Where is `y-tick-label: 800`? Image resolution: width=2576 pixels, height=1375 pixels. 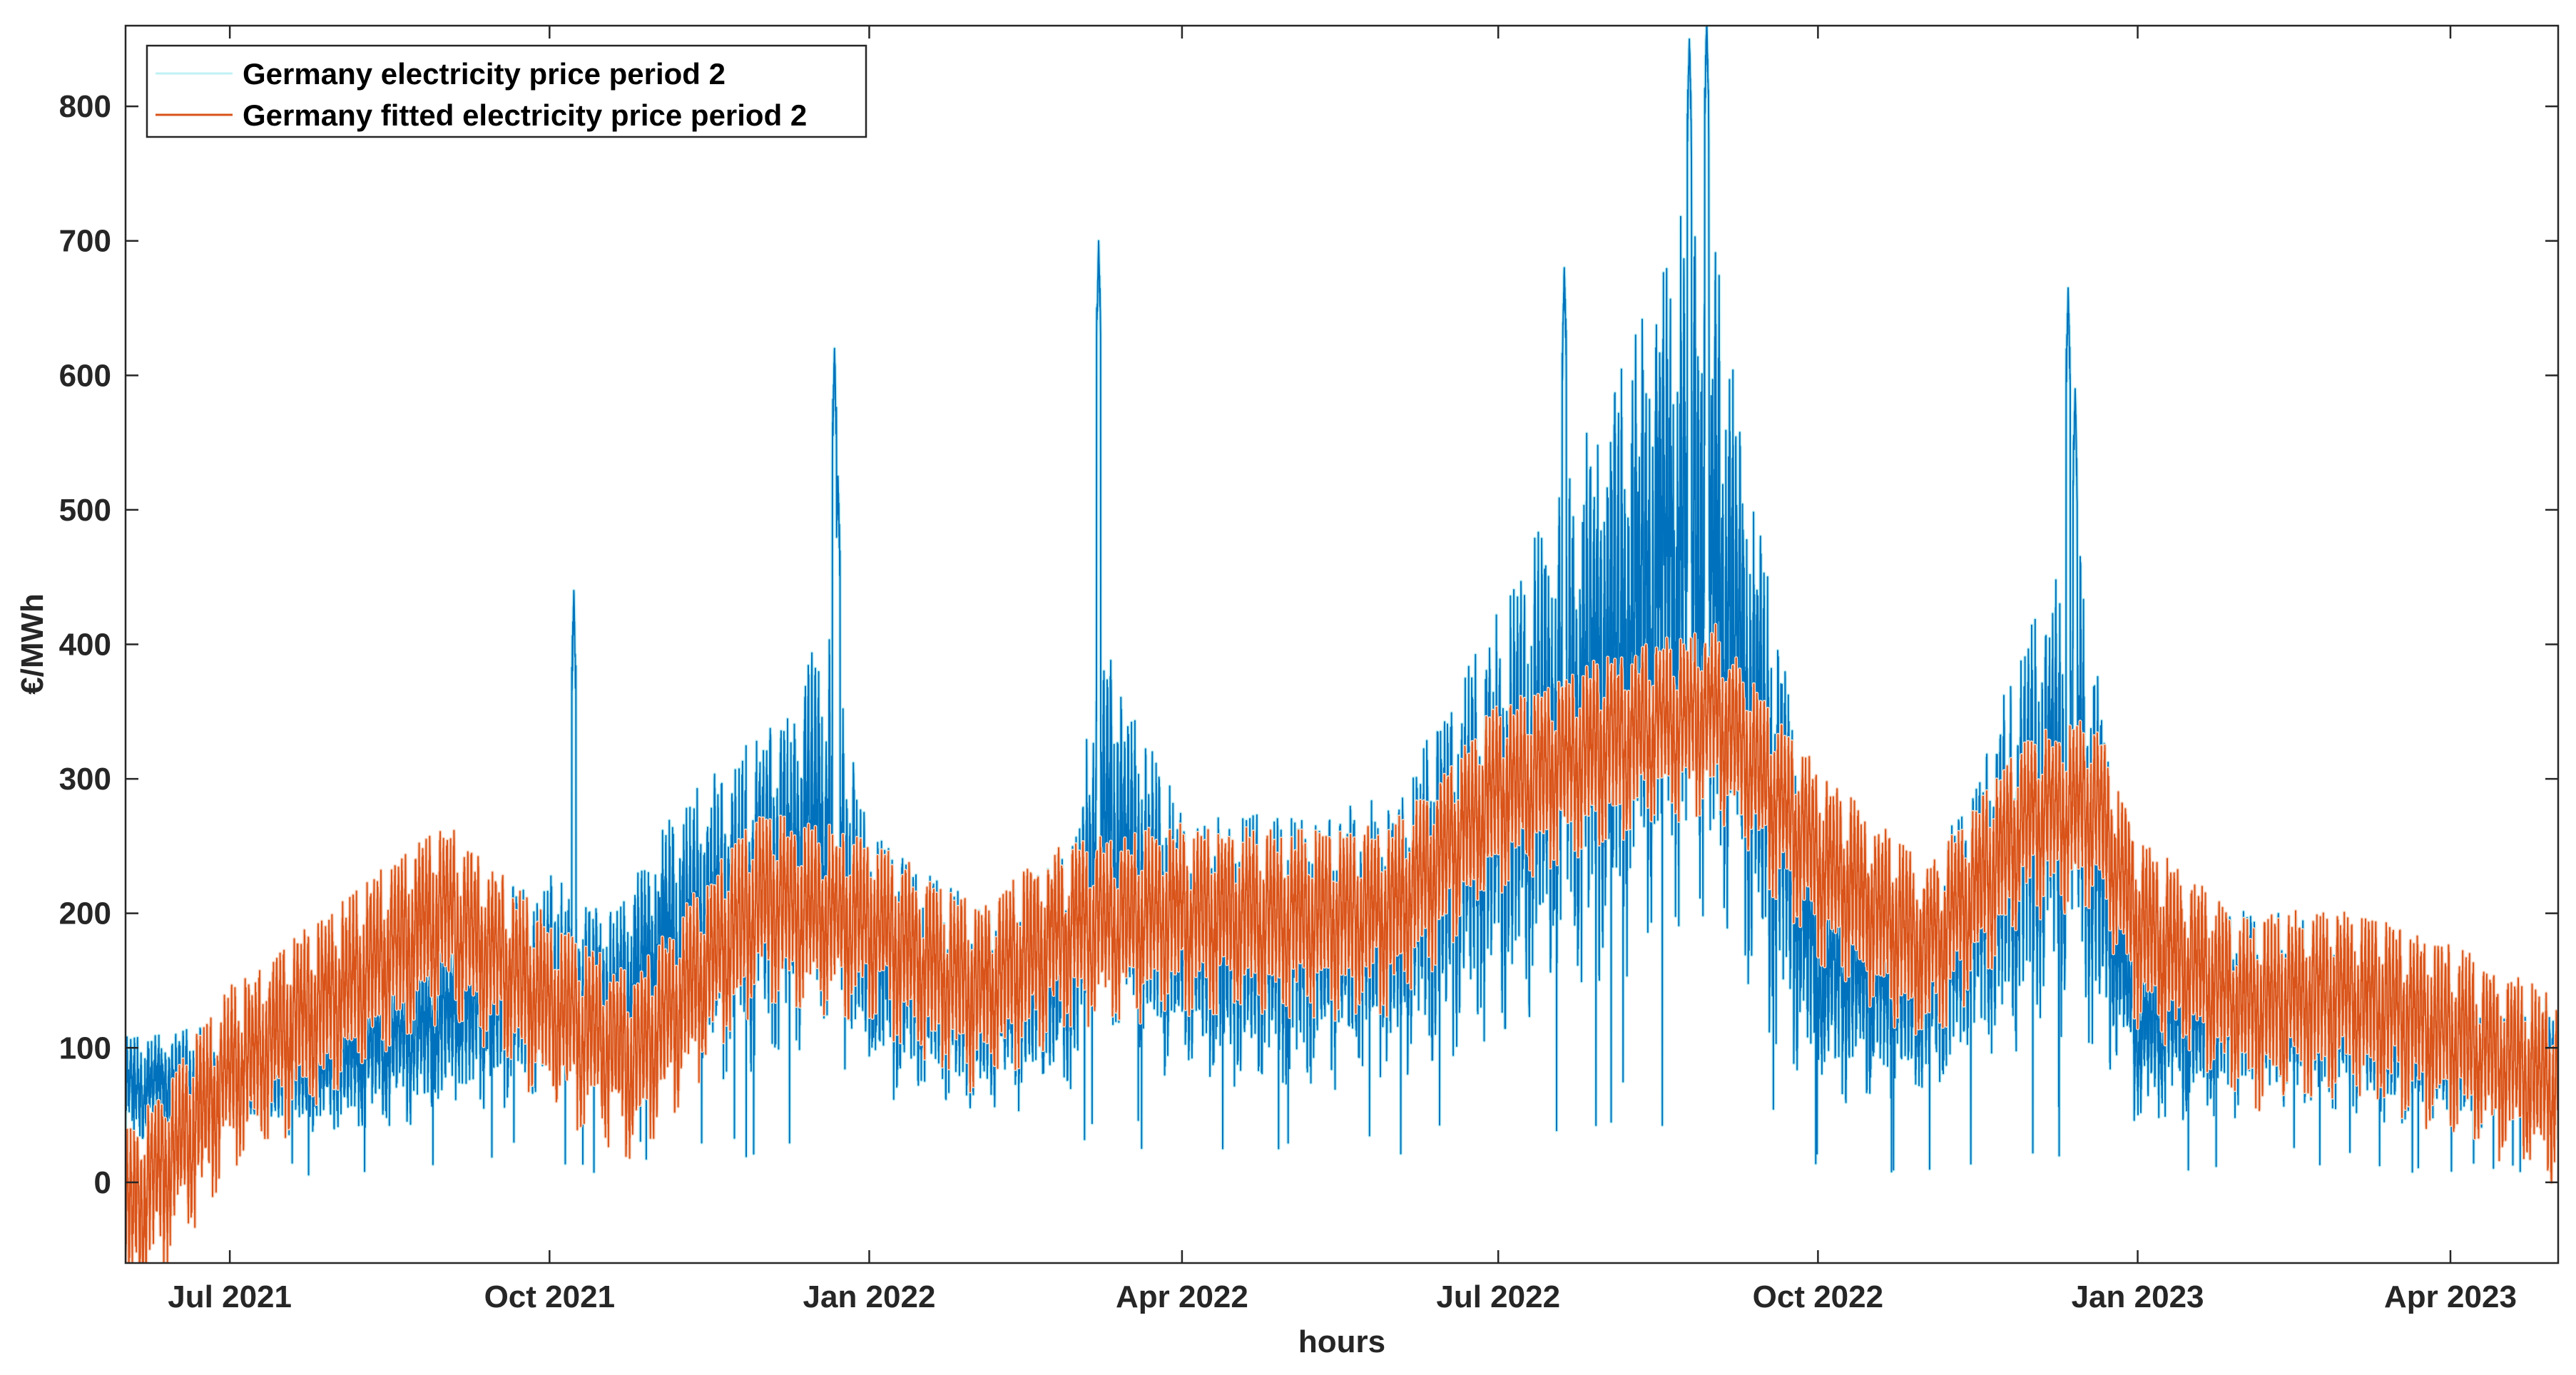 y-tick-label: 800 is located at coordinates (85, 106).